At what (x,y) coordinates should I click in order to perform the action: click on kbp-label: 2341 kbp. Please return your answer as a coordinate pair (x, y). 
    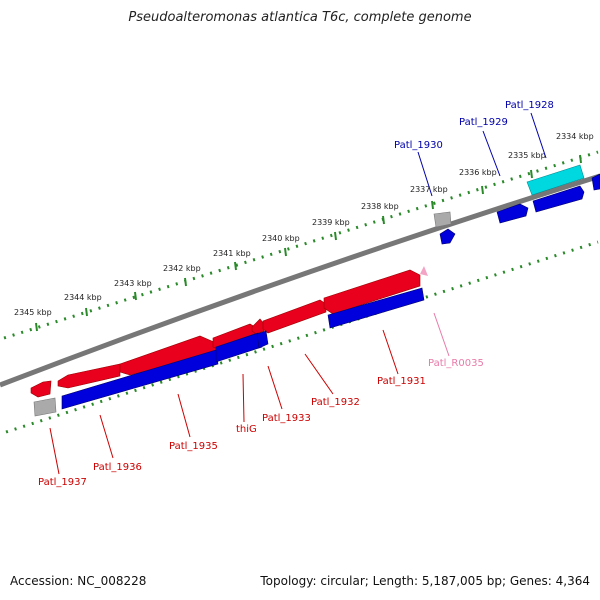
    Looking at the image, I should click on (232, 253).